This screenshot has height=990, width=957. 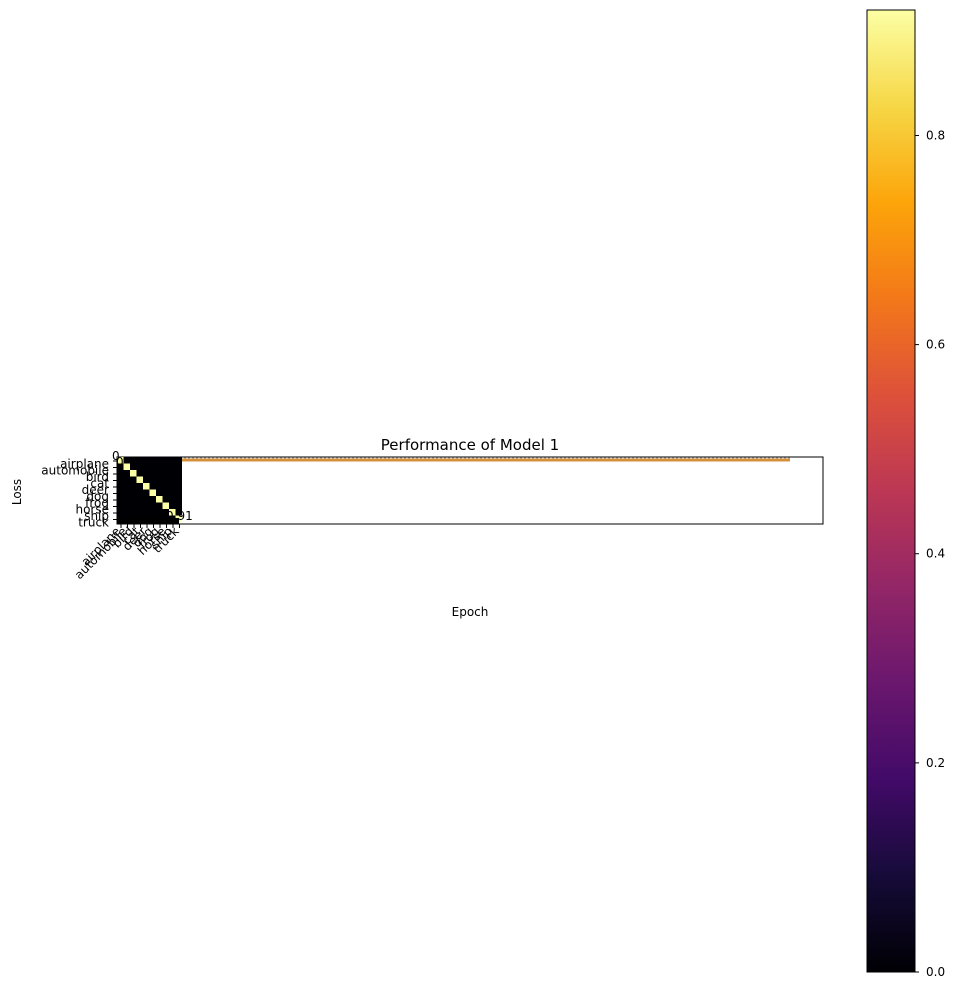 I want to click on line-chart-title: Performance of Model 1, so click(x=470, y=445).